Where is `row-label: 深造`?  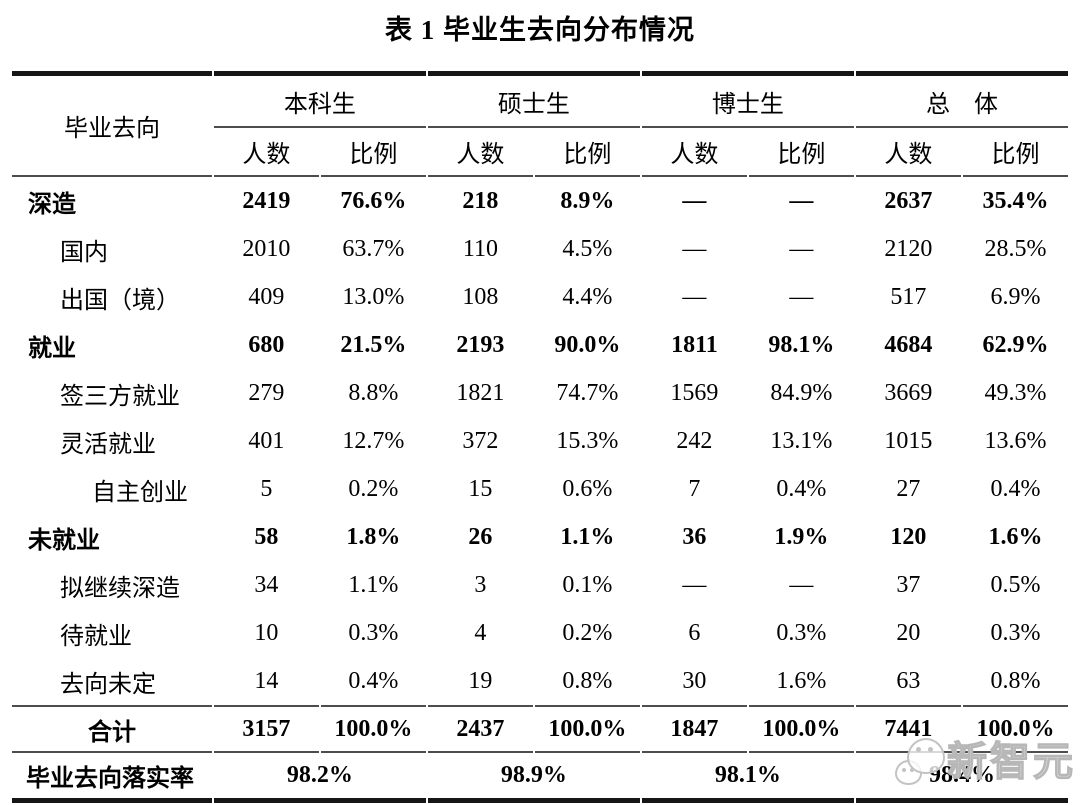 row-label: 深造 is located at coordinates (52, 204).